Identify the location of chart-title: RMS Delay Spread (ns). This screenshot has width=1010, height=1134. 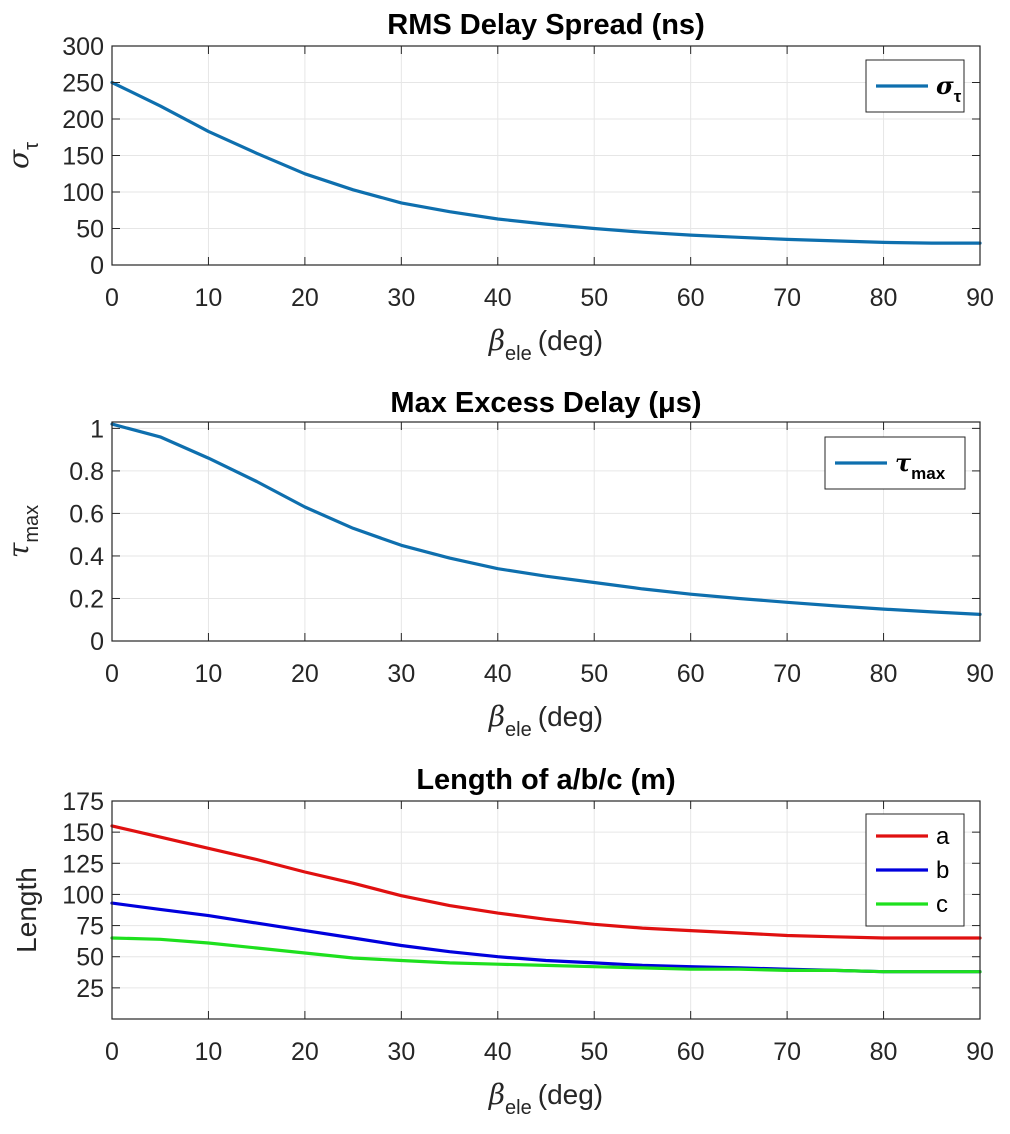
(545, 25).